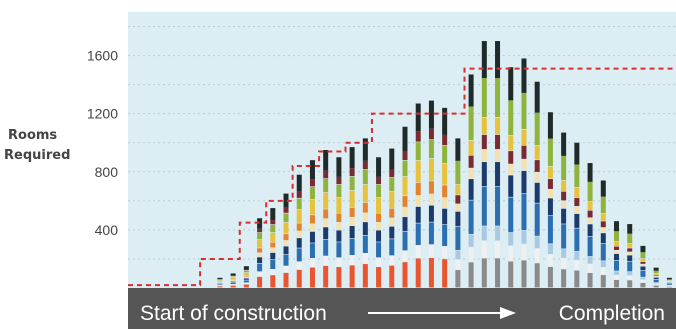 This screenshot has width=676, height=329. What do you see at coordinates (102, 114) in the screenshot?
I see `y-tick-label: 1200` at bounding box center [102, 114].